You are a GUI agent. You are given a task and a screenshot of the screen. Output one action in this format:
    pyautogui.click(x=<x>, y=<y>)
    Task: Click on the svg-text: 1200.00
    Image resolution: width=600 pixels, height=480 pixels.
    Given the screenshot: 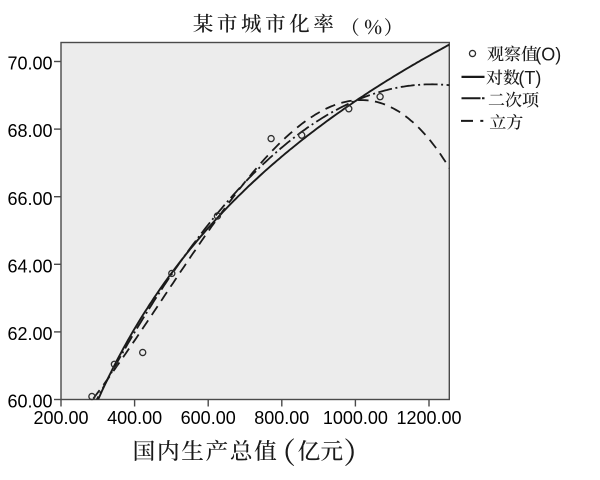 What is the action you would take?
    pyautogui.click(x=428, y=418)
    